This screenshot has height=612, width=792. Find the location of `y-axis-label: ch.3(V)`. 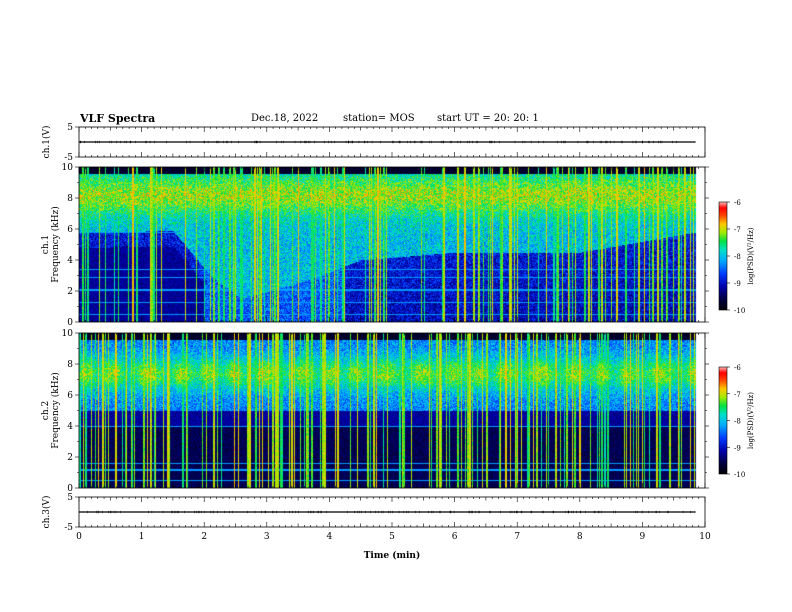

y-axis-label: ch.3(V) is located at coordinates (46, 512).